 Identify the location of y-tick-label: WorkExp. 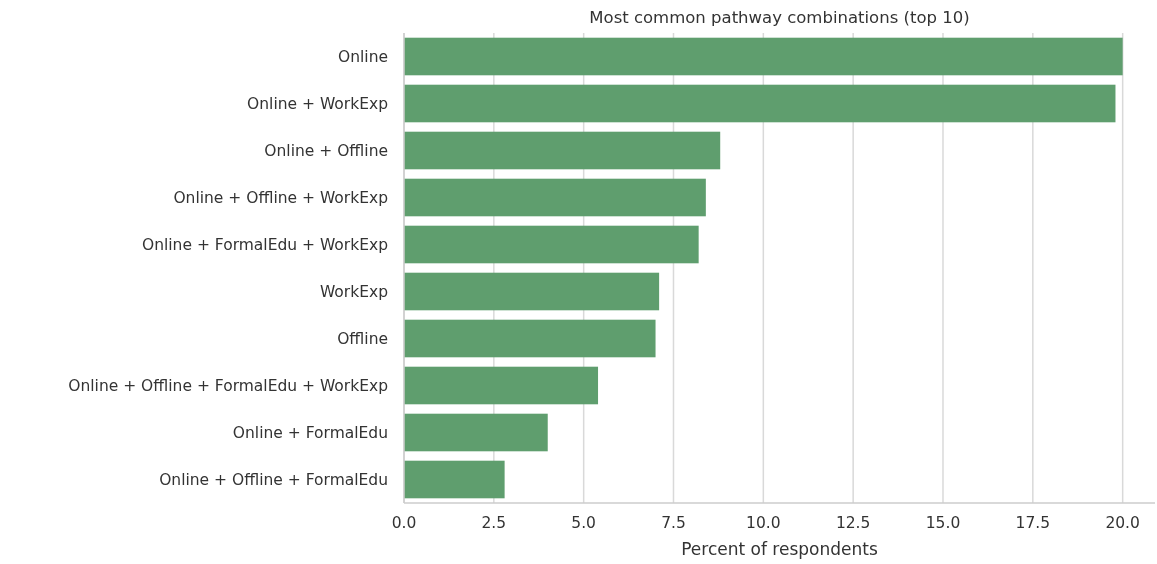
(353, 291).